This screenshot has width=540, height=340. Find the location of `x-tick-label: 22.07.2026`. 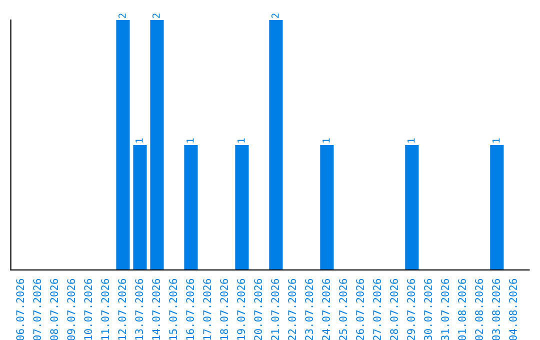

x-tick-label: 22.07.2026 is located at coordinates (292, 309).